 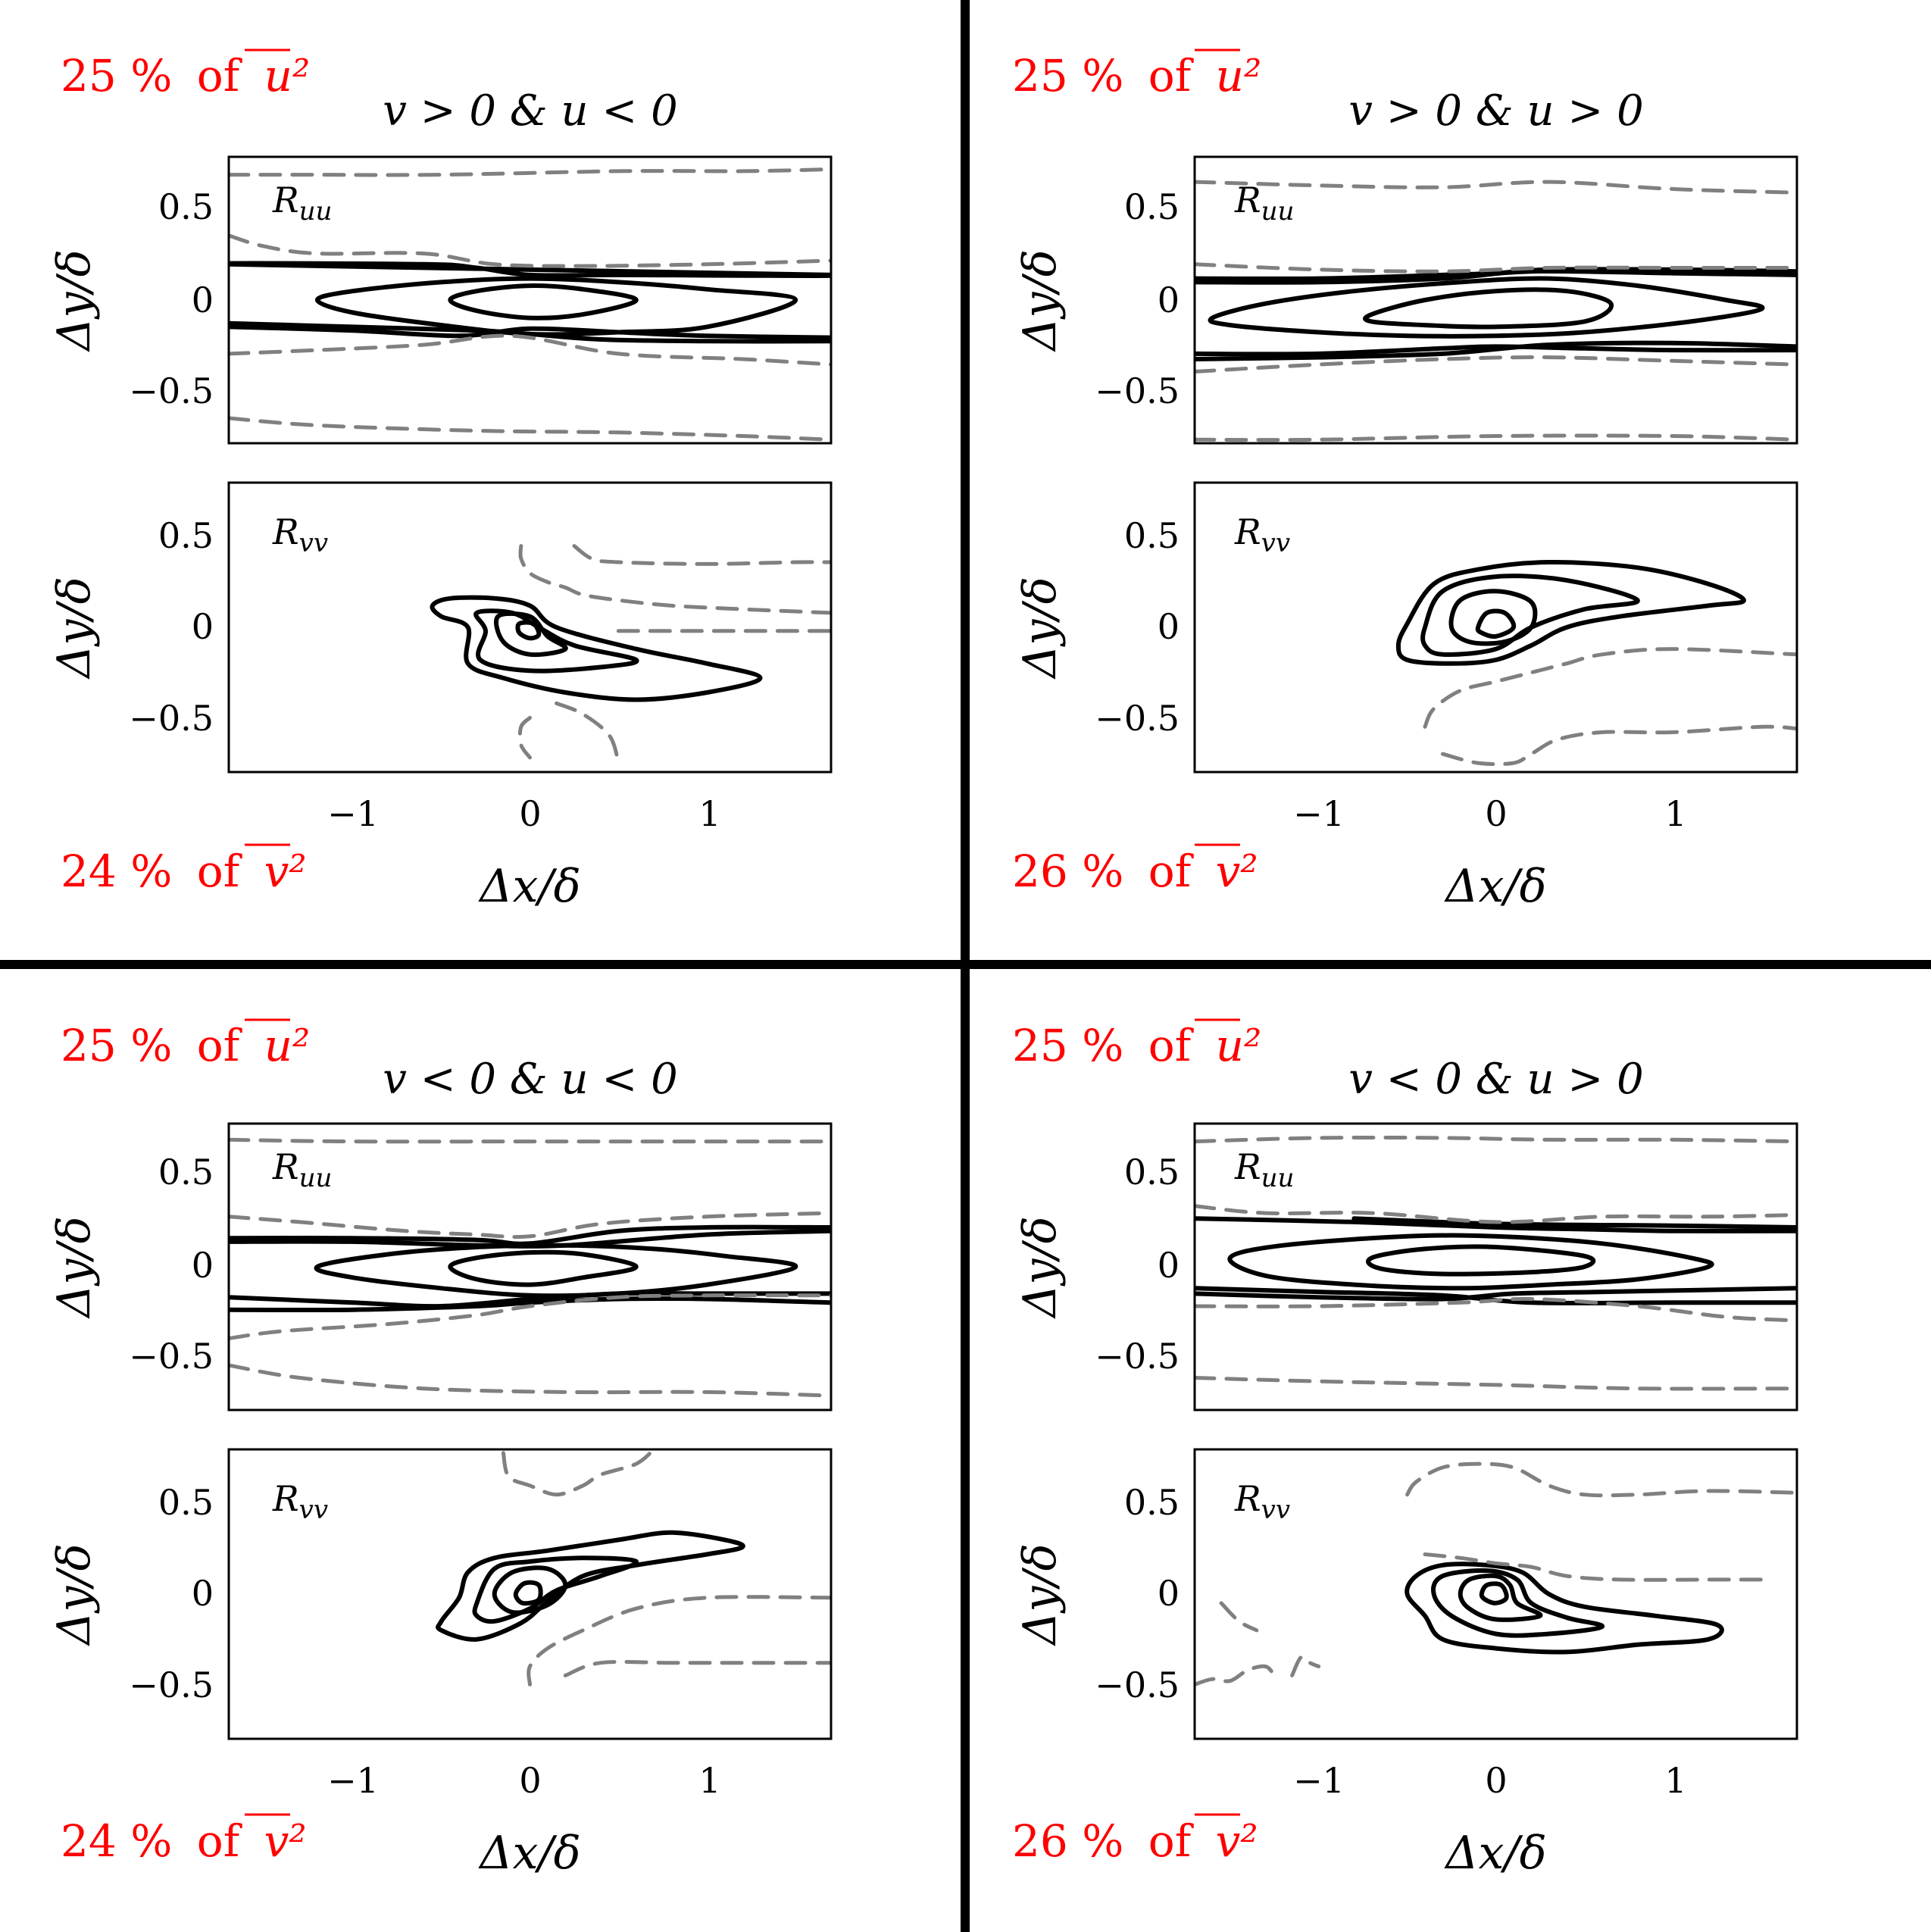 What do you see at coordinates (184, 1841) in the screenshot?
I see `bottom-percent-annotation: 24 % of v²` at bounding box center [184, 1841].